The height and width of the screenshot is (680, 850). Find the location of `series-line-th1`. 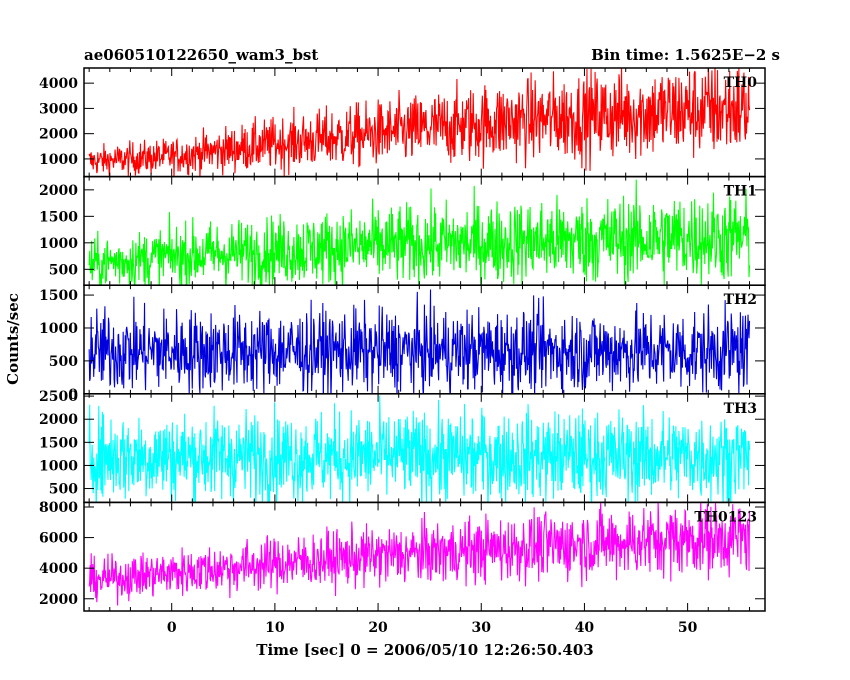

series-line-th1 is located at coordinates (419, 232).